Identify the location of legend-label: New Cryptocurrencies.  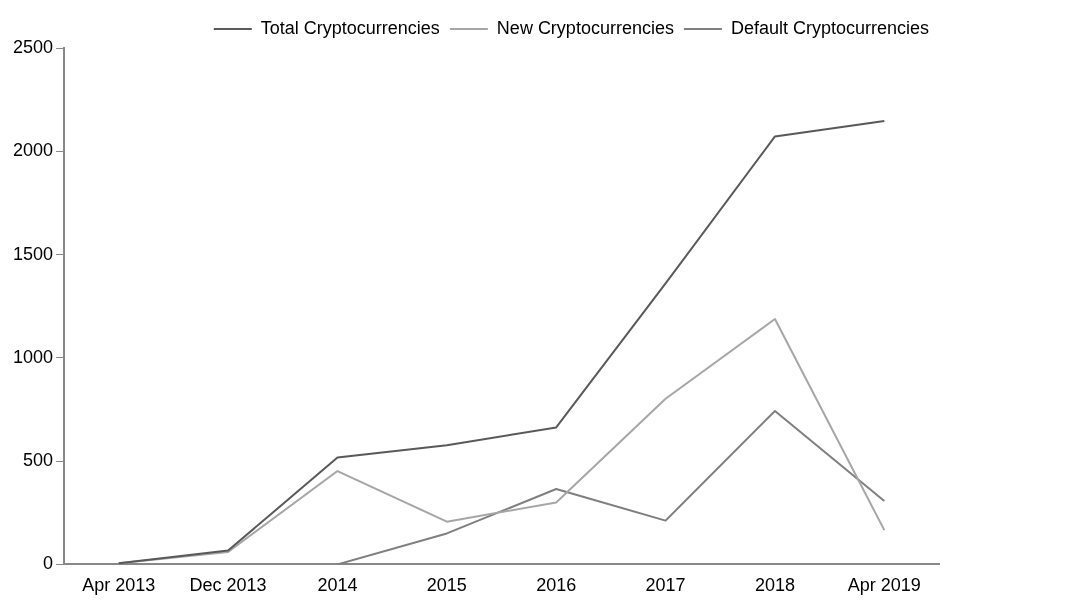
(585, 27).